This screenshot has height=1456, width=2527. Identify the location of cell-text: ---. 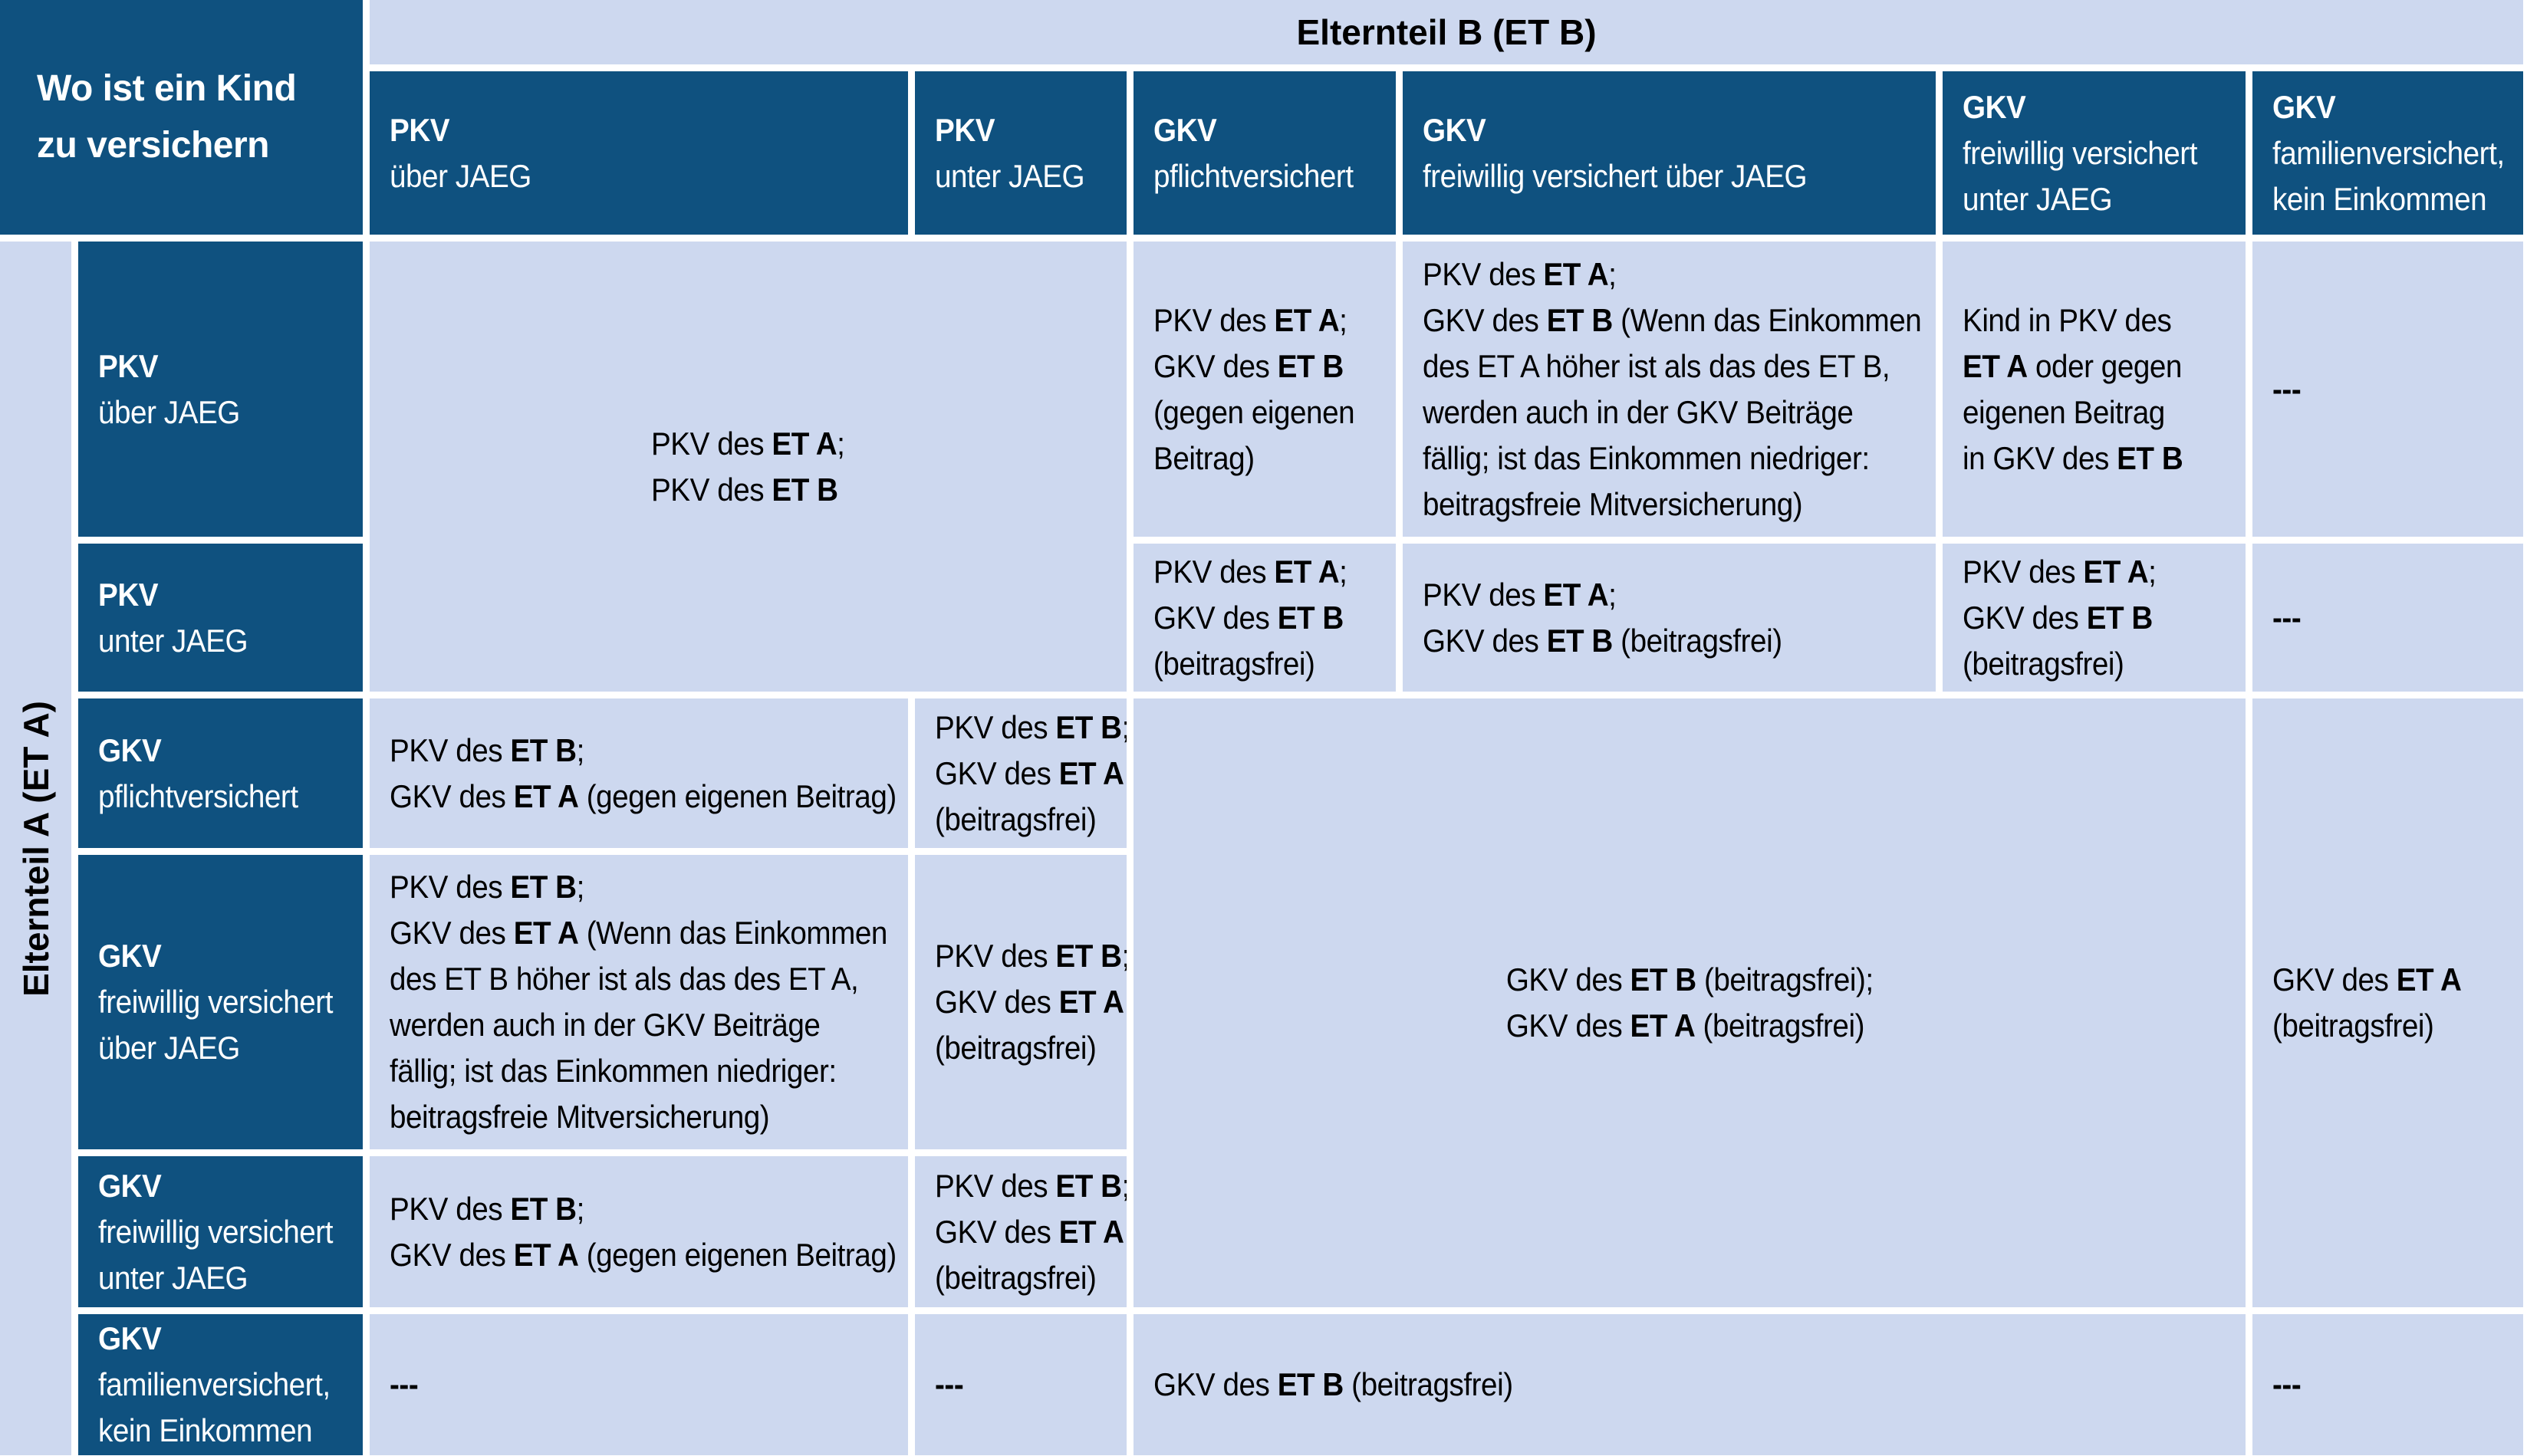
(2378, 1385).